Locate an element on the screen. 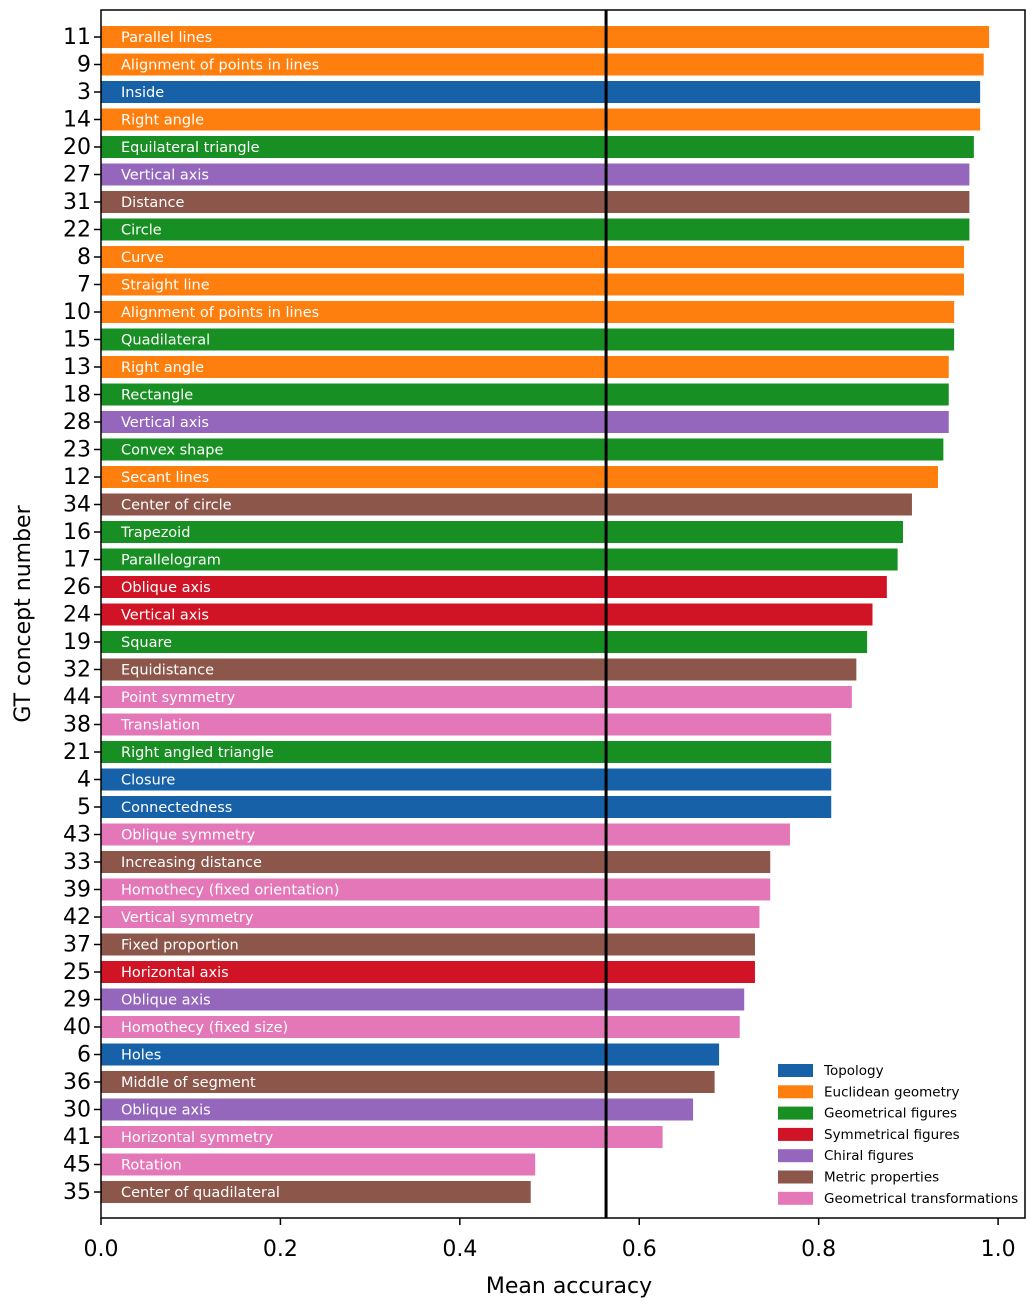  y-tick-label: 35 is located at coordinates (77, 1192).